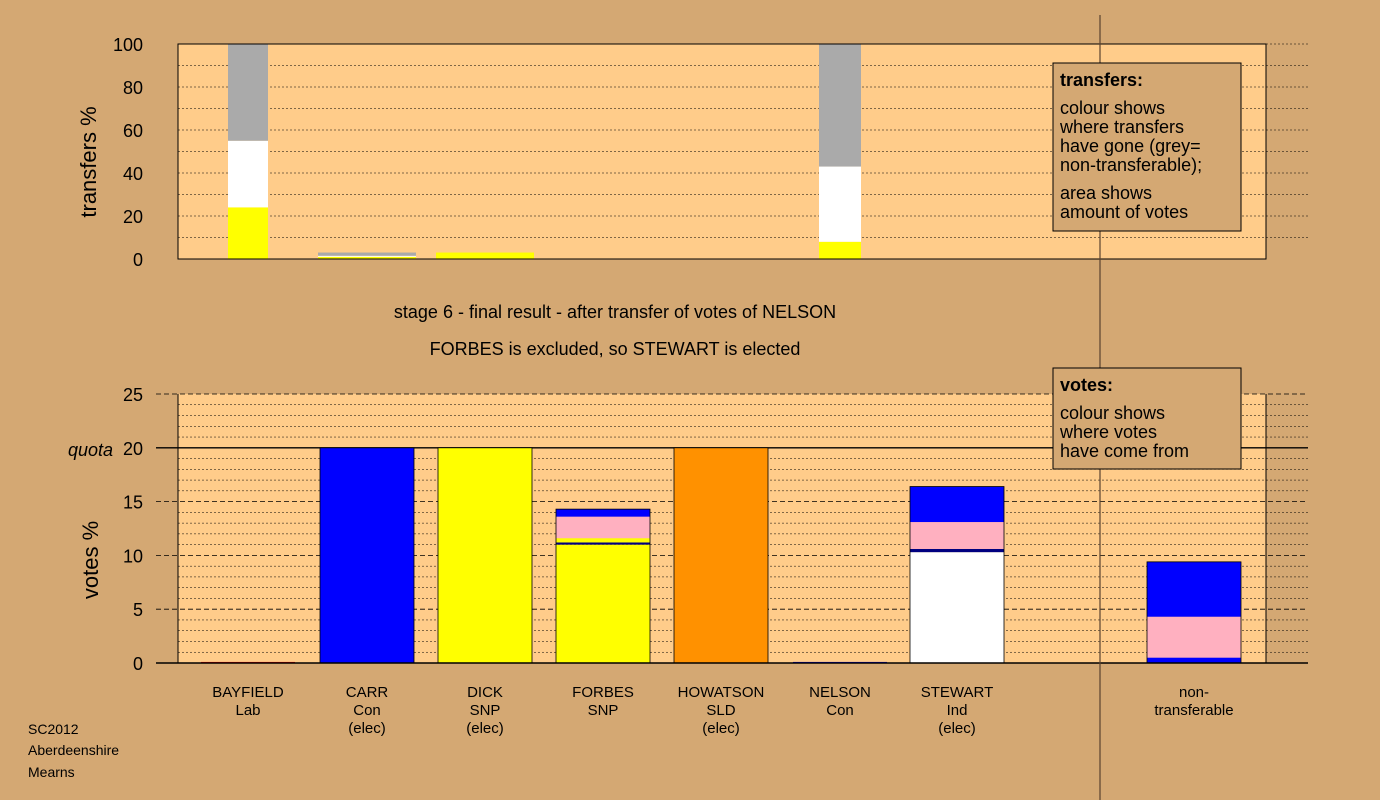 The image size is (1380, 800). I want to click on candidate-label: STEWART, so click(957, 692).